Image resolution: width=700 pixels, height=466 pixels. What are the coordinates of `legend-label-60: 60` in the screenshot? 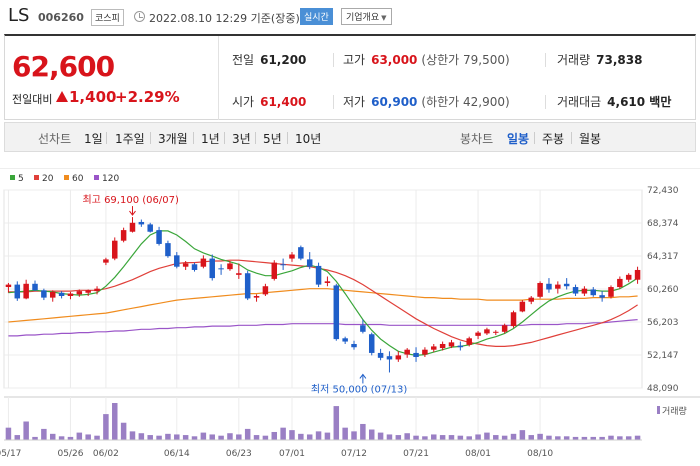 It's located at (78, 179).